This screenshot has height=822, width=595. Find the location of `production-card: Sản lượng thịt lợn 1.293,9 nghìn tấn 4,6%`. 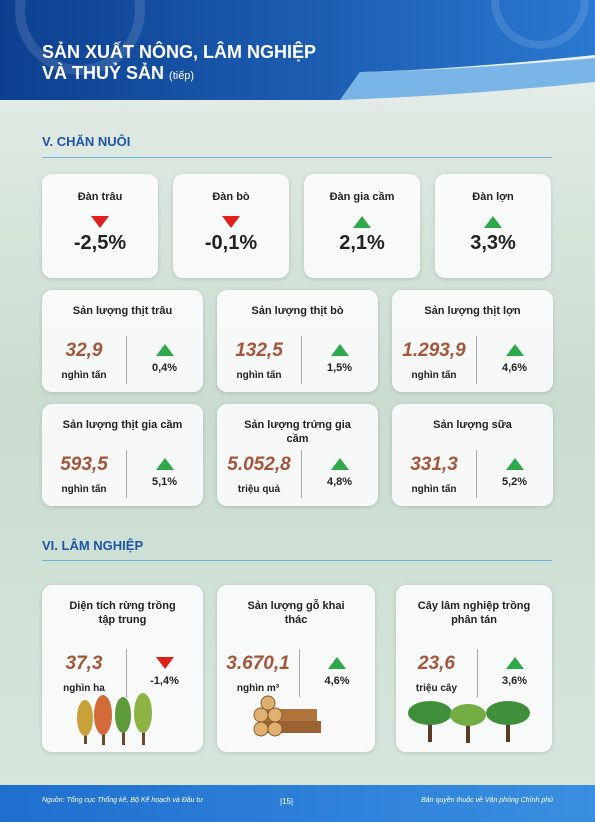

production-card: Sản lượng thịt lợn 1.293,9 nghìn tấn 4,6% is located at coordinates (472, 341).